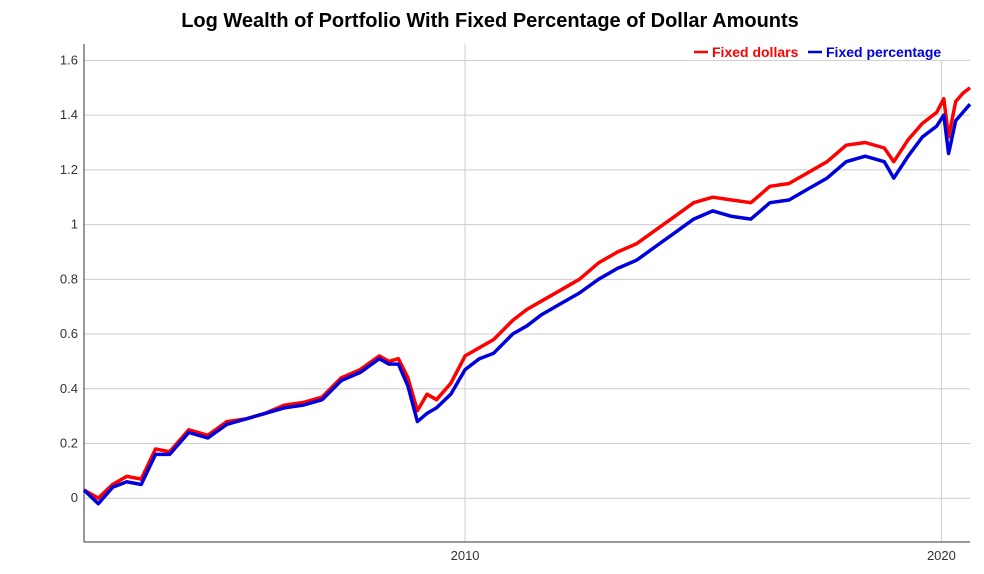 This screenshot has height=574, width=984. What do you see at coordinates (74, 224) in the screenshot?
I see `y-tick-label: 1` at bounding box center [74, 224].